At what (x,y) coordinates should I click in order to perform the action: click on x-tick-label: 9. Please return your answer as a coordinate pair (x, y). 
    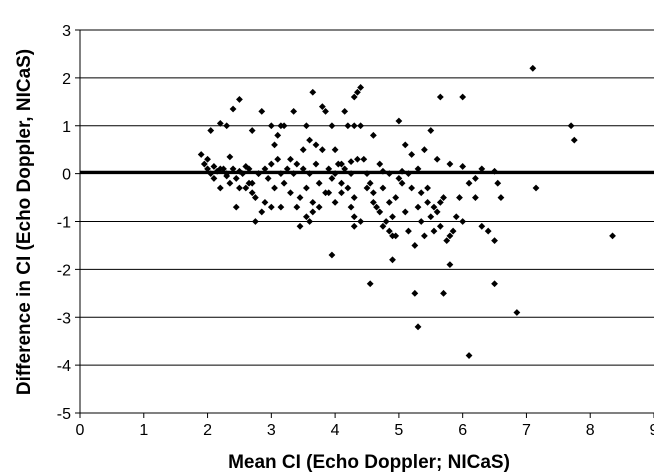
    Looking at the image, I should click on (652, 430).